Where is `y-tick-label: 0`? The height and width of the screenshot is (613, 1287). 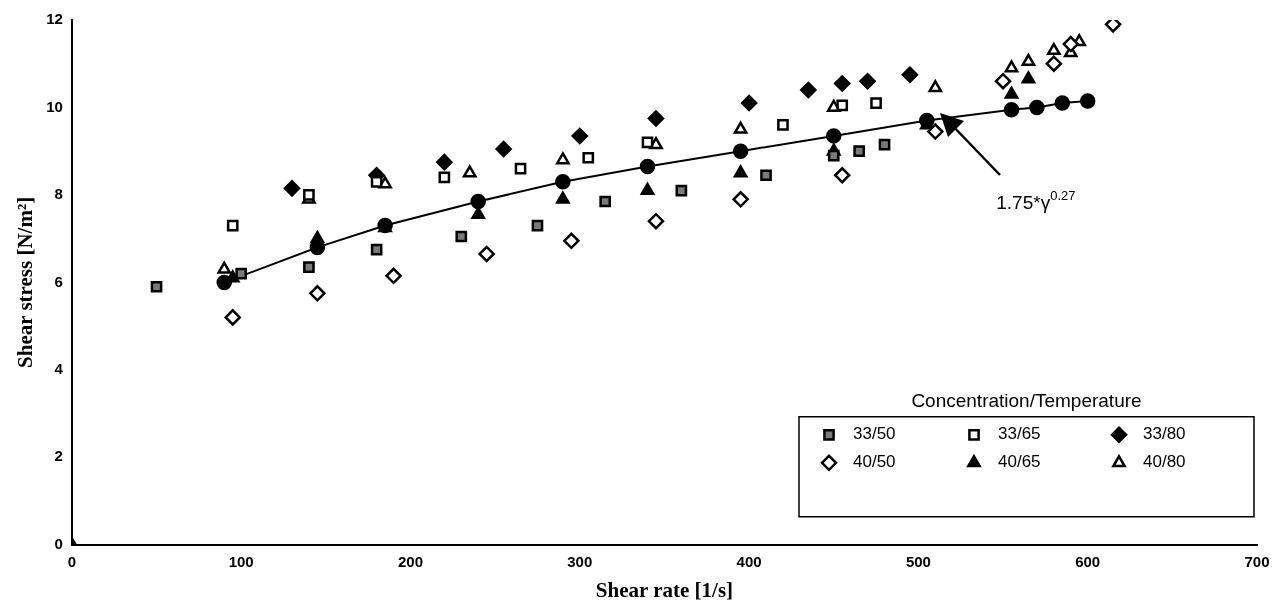 y-tick-label: 0 is located at coordinates (58, 543).